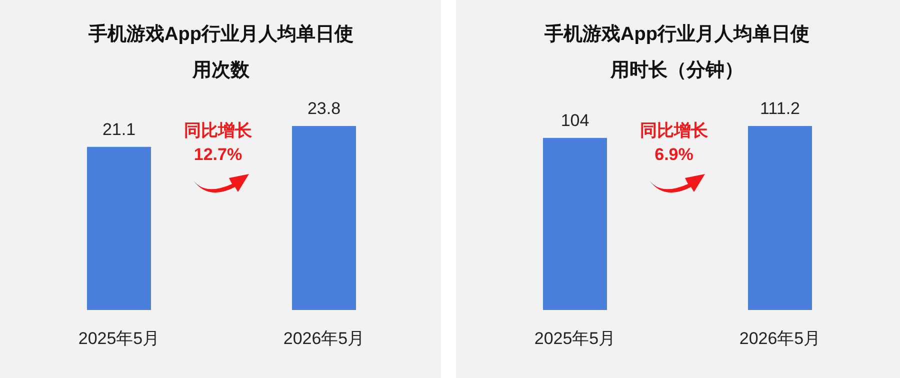  Describe the element at coordinates (575, 120) in the screenshot. I see `data-label: 104` at that location.